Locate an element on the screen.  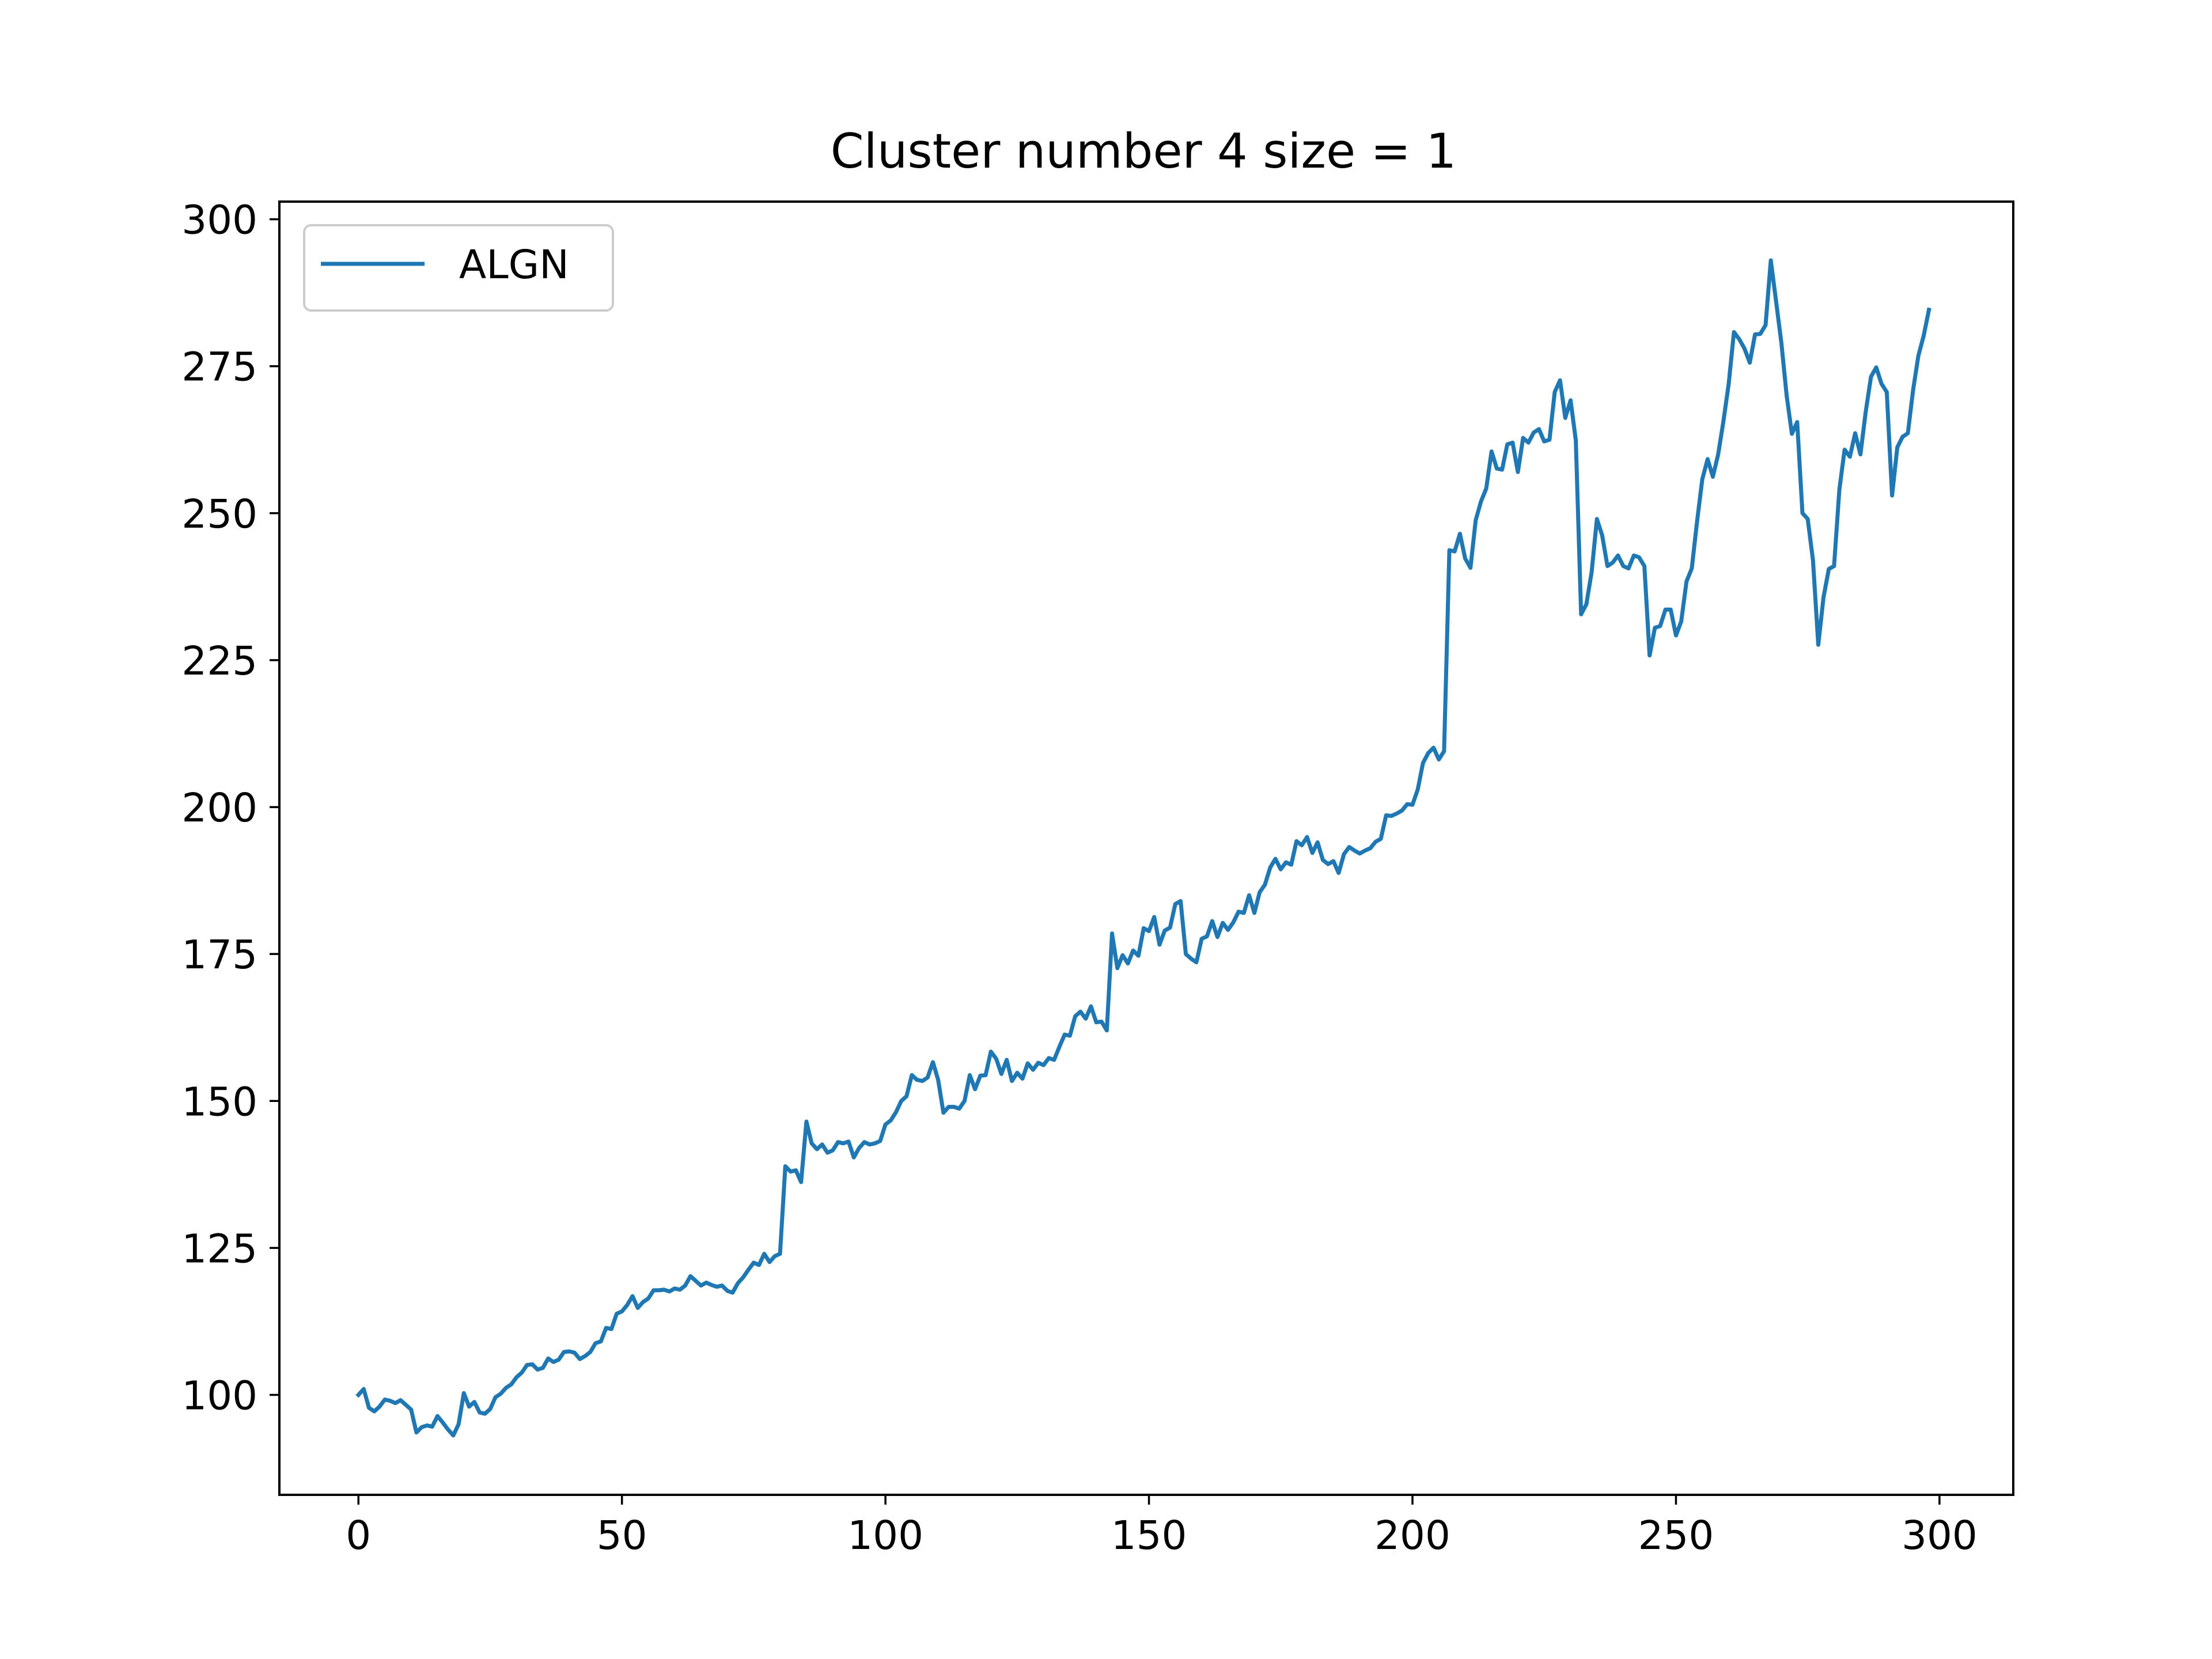
x-tick-label: 100 is located at coordinates (885, 1536).